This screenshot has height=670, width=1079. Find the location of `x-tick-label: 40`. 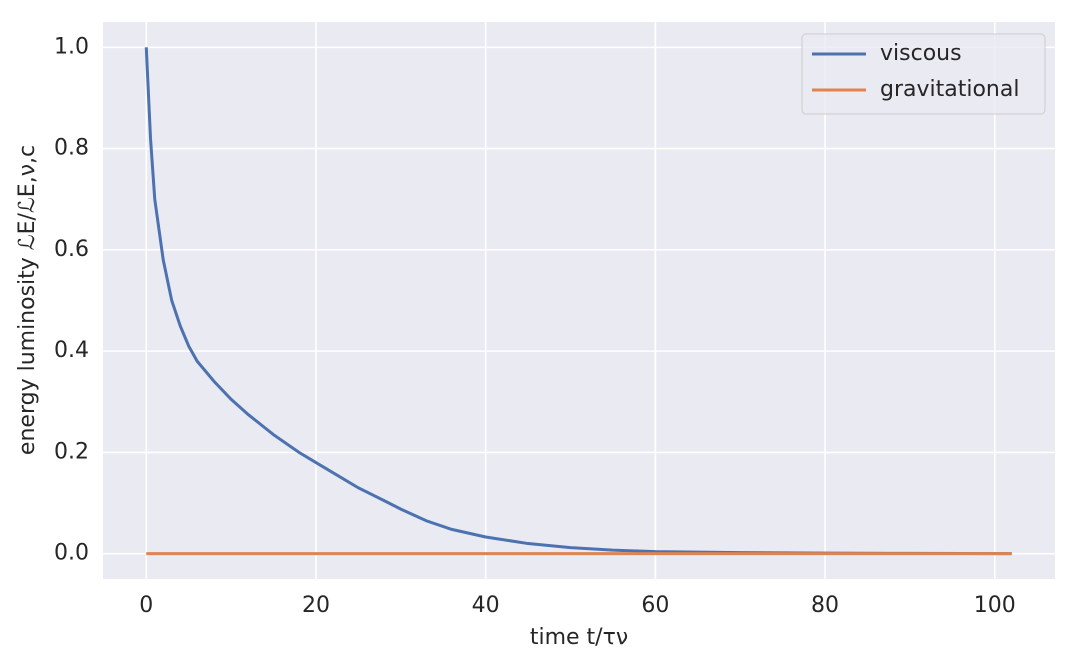

x-tick-label: 40 is located at coordinates (486, 605).